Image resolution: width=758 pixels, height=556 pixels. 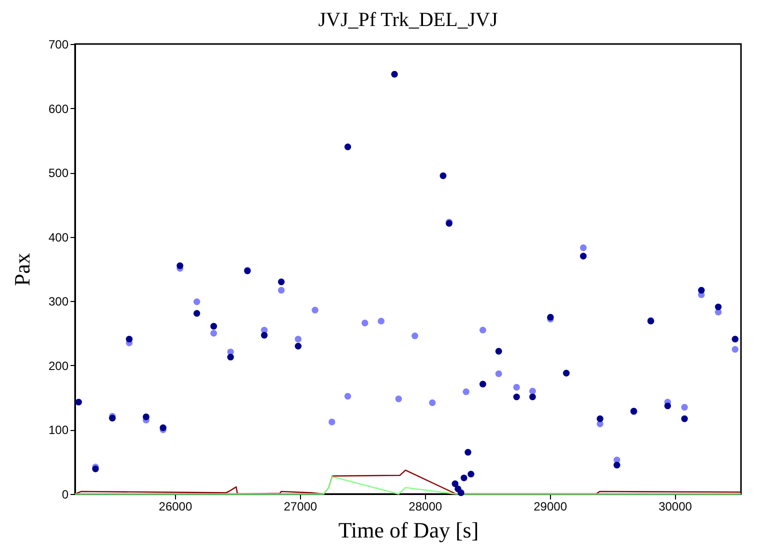 I want to click on y-tick-label: 500, so click(x=58, y=173).